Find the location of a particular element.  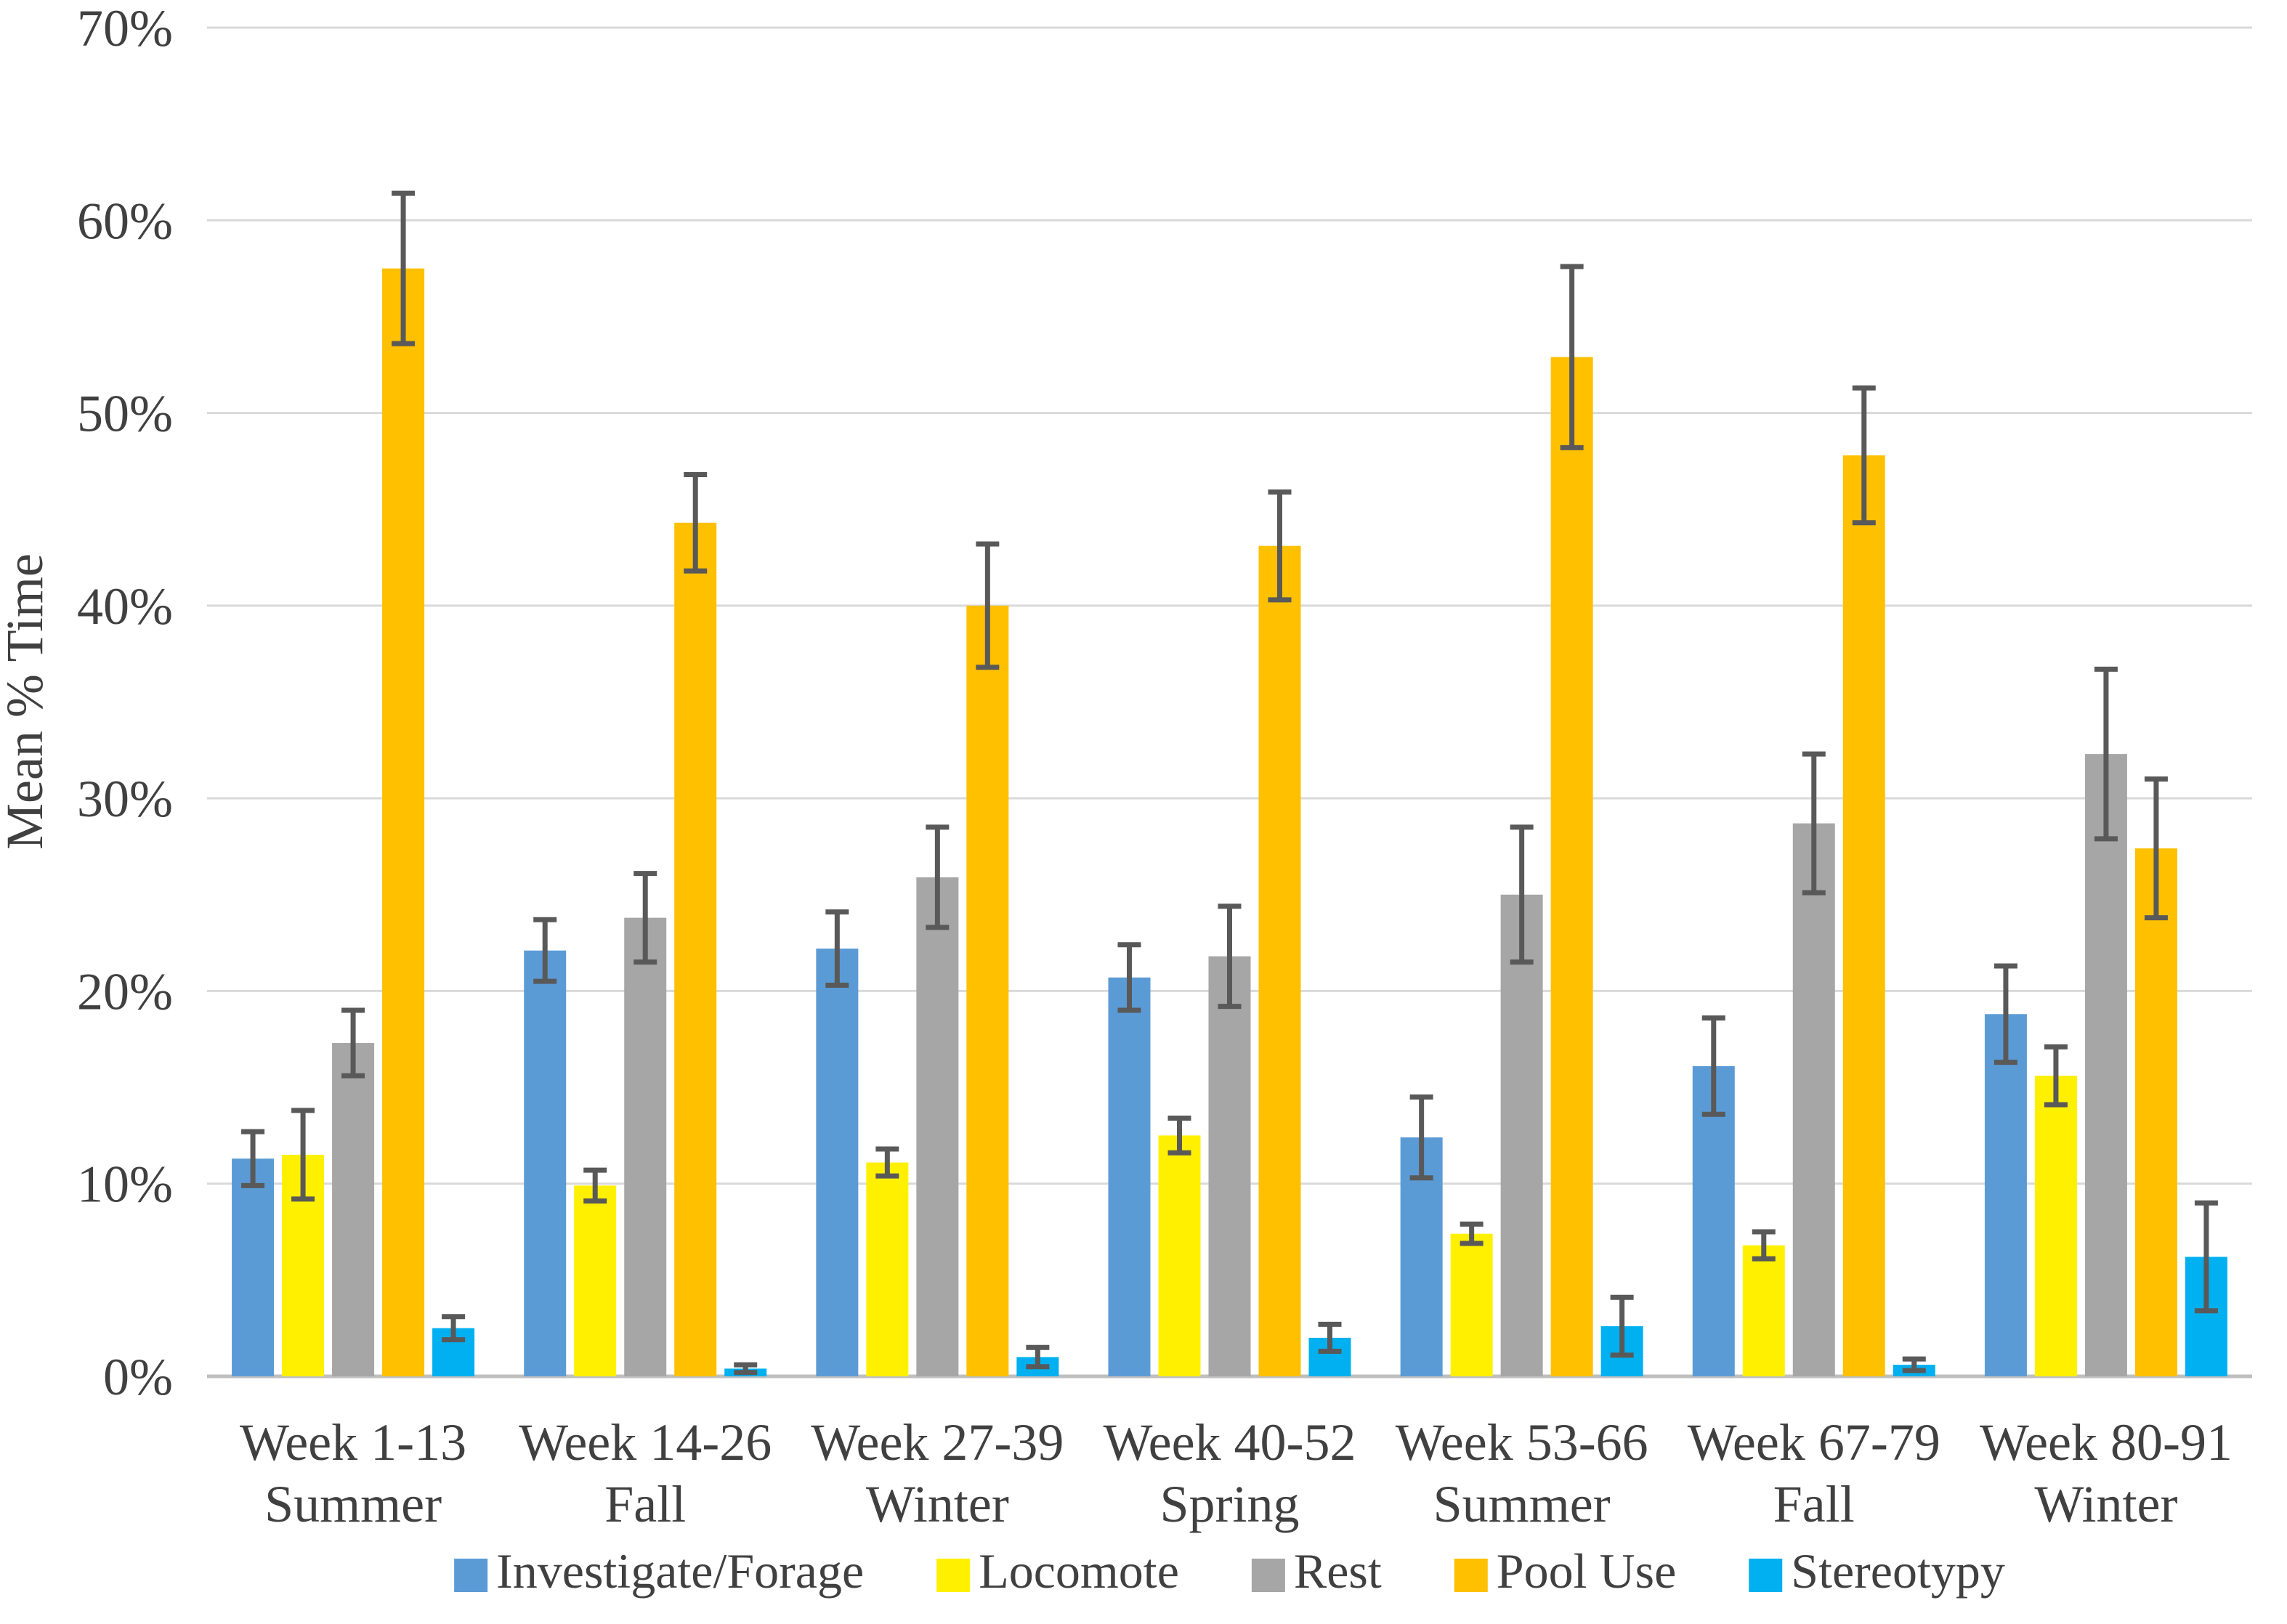

x-label-week-67-79: Week 67-79 is located at coordinates (1814, 1442).